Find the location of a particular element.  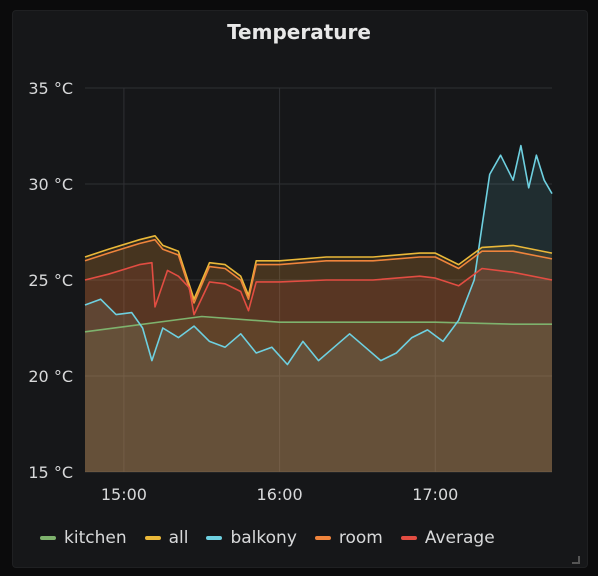

x-tick-label: 16:00 is located at coordinates (280, 494).